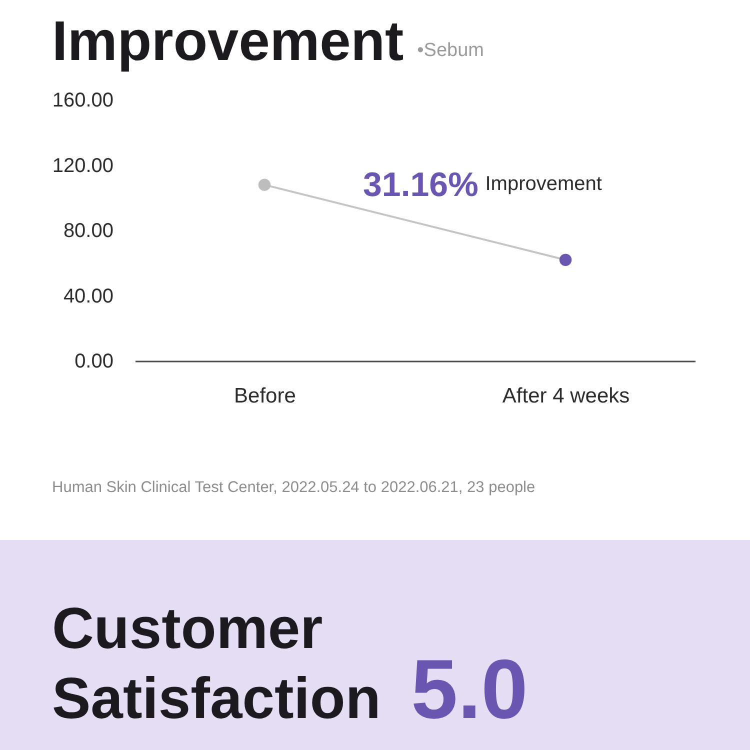 This screenshot has height=750, width=750. I want to click on y-tick-label: 0.00, so click(94, 361).